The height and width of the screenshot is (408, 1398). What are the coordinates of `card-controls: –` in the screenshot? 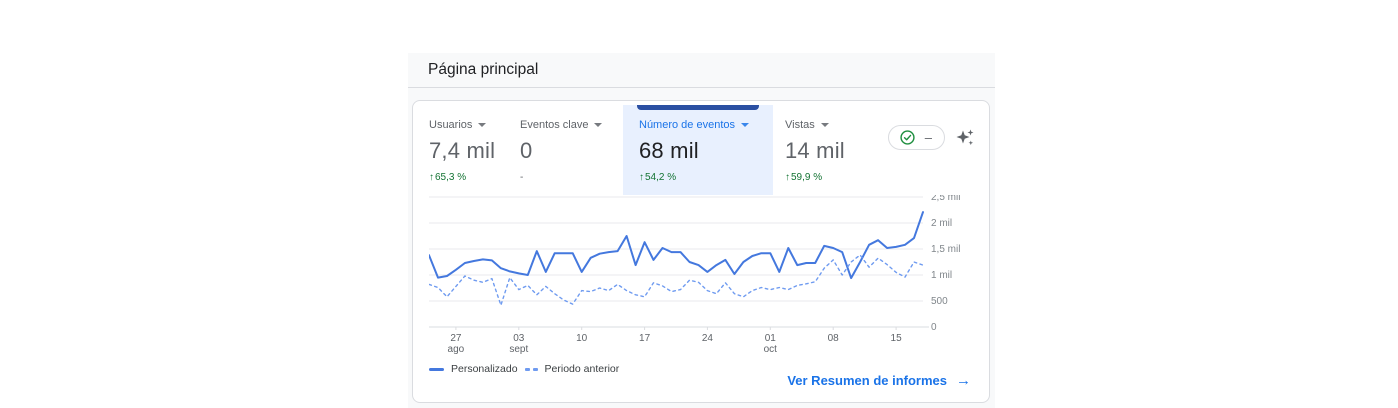 It's located at (931, 137).